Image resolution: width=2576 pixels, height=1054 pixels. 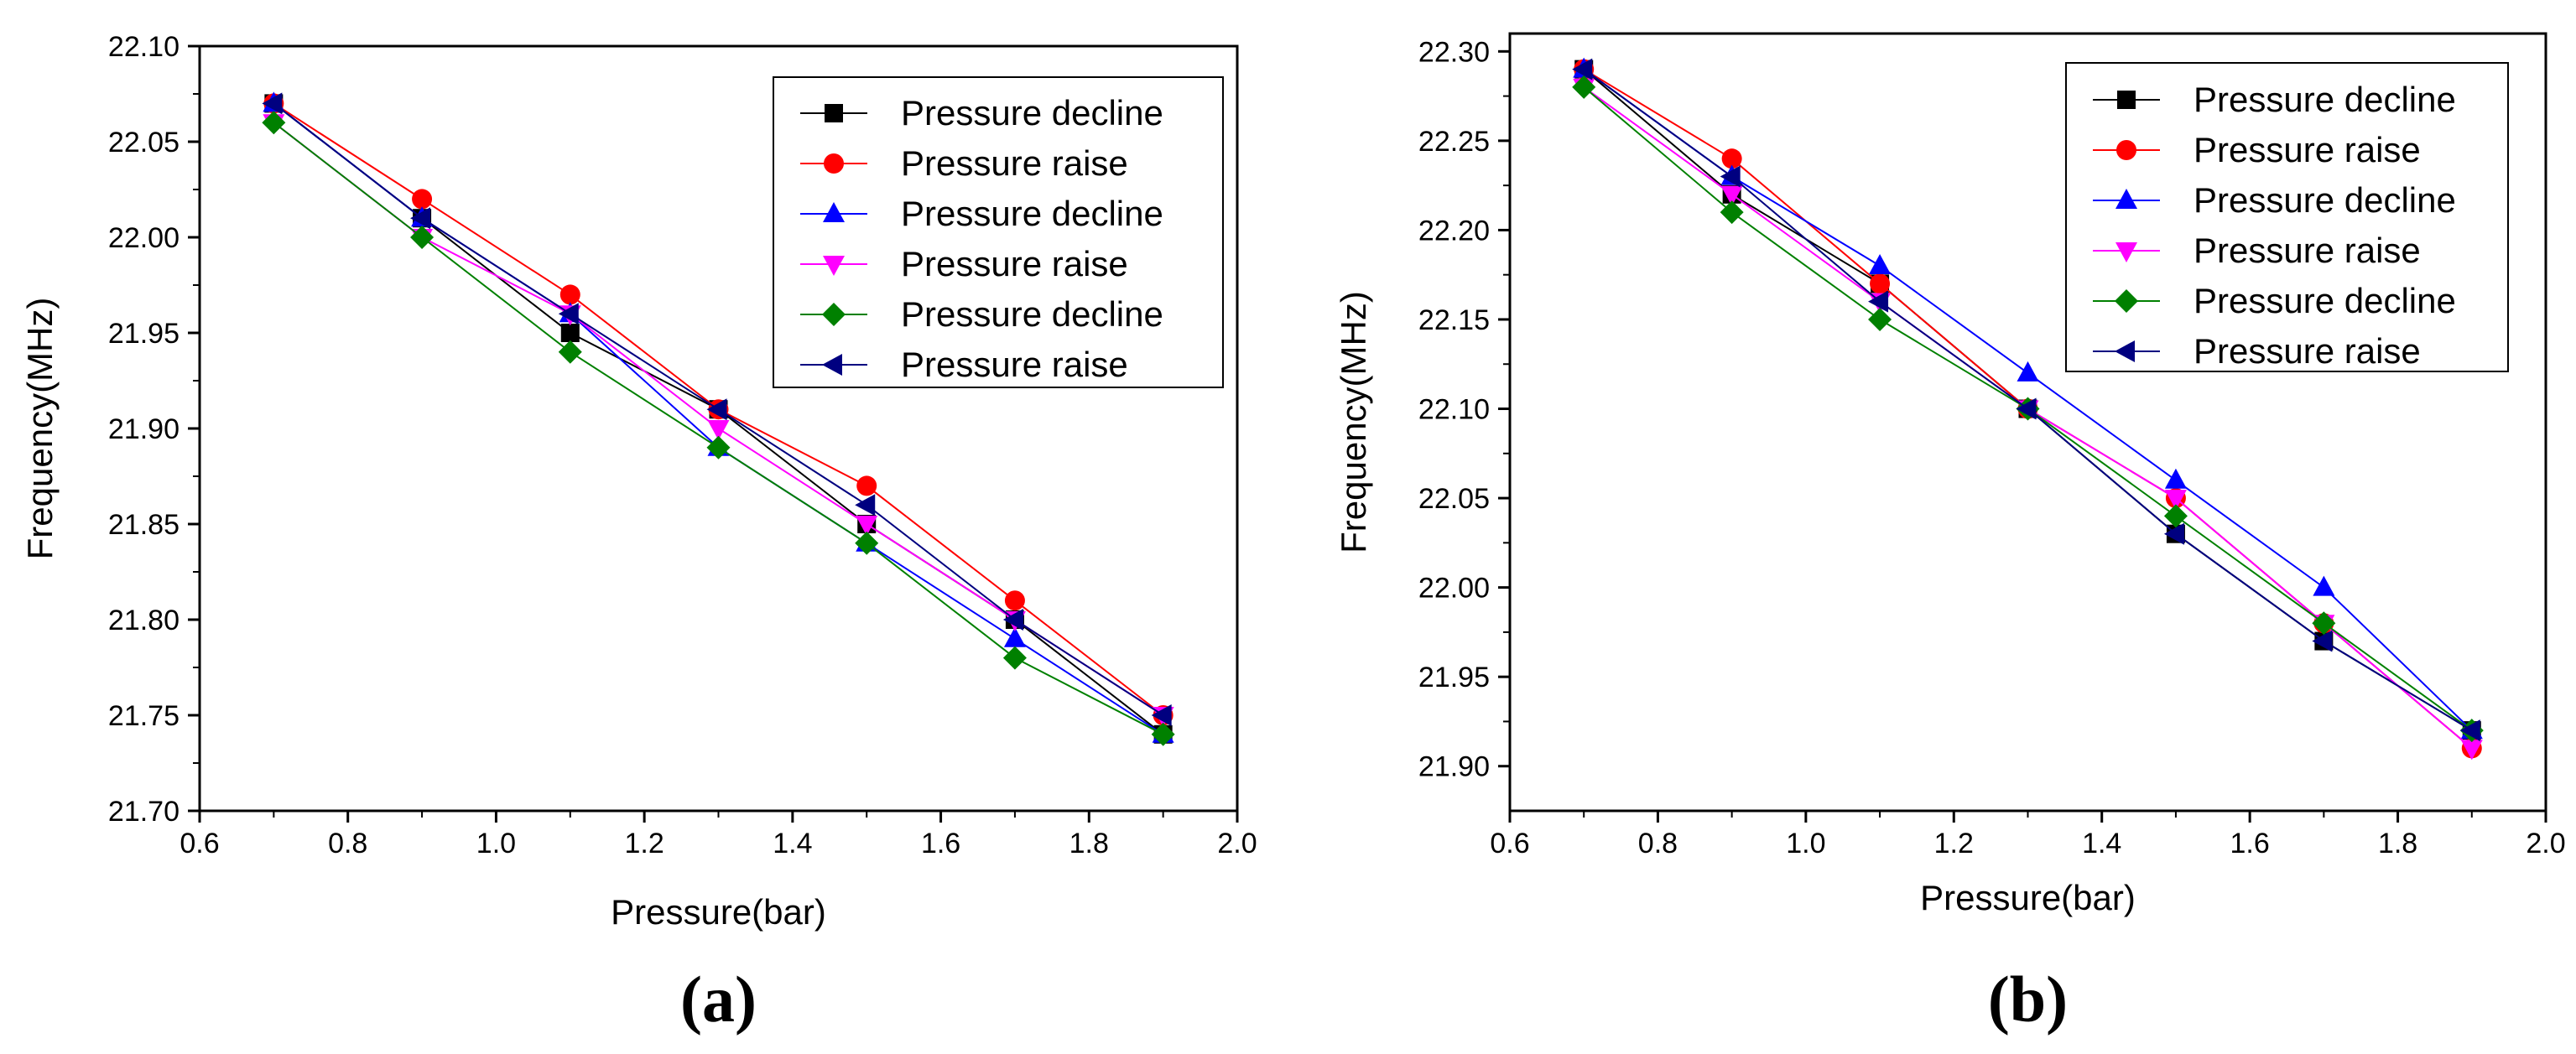 I want to click on x-tick-label: 1.2, so click(x=644, y=843).